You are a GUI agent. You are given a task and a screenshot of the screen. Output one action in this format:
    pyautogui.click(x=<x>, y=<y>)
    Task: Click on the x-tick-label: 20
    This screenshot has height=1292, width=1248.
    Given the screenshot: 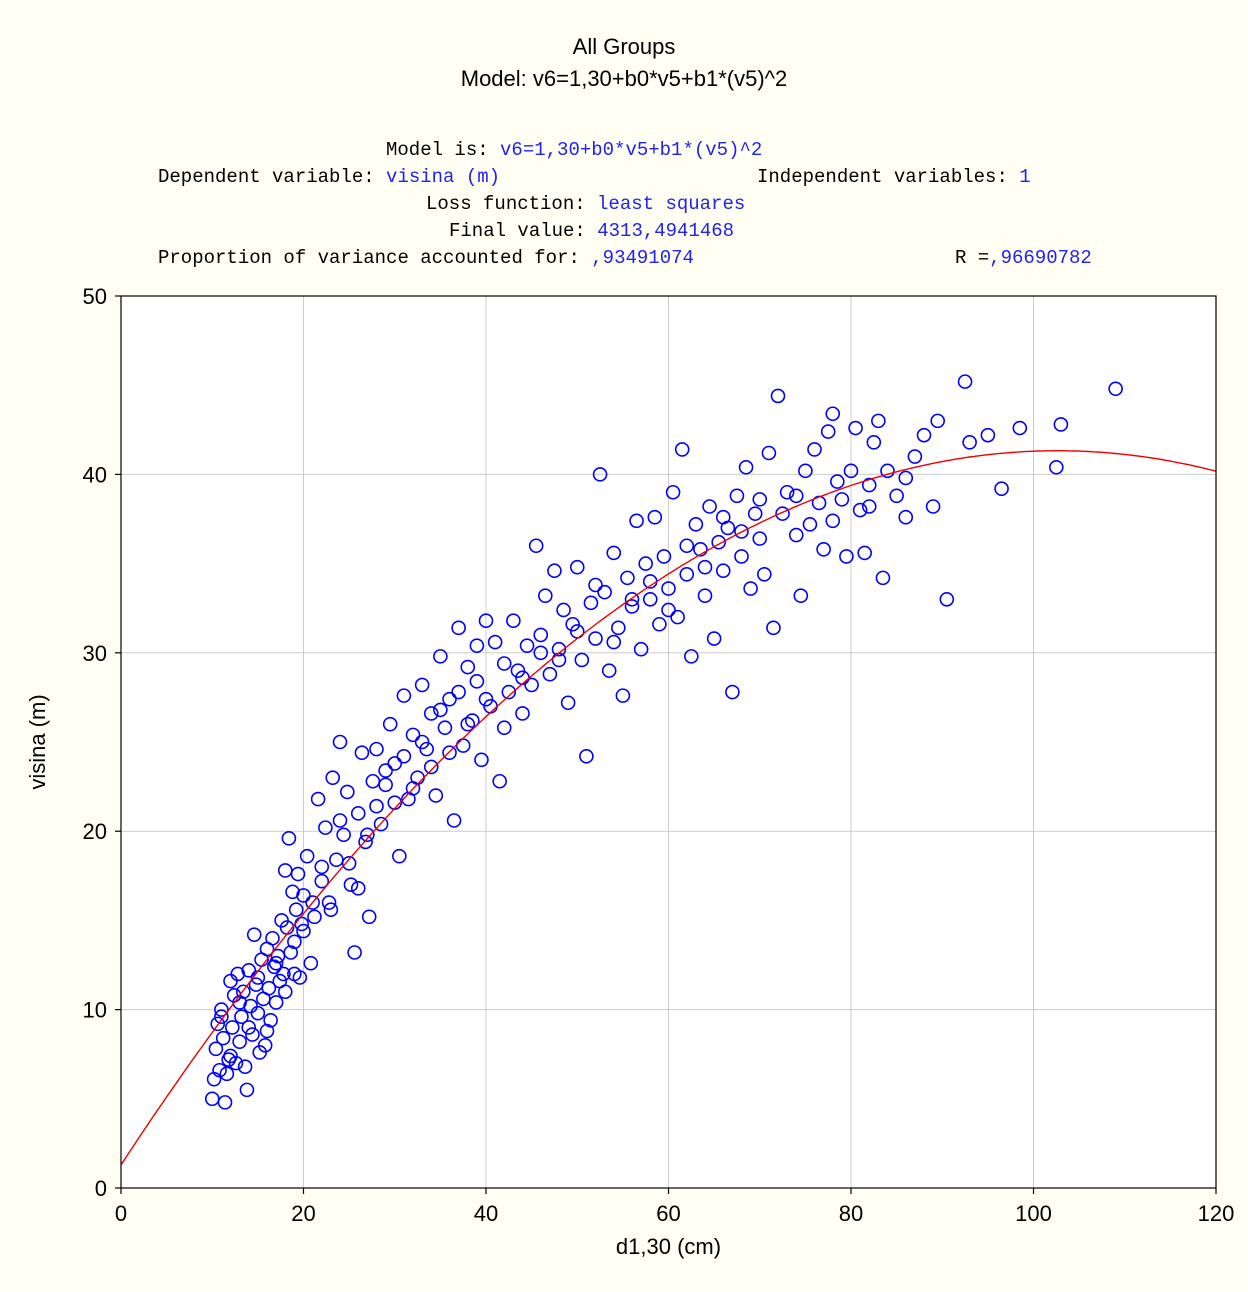 What is the action you would take?
    pyautogui.click(x=303, y=1213)
    